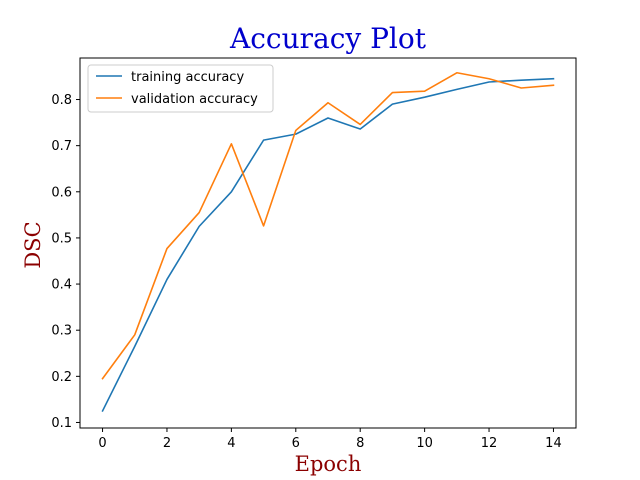 The width and height of the screenshot is (640, 480). Describe the element at coordinates (33, 244) in the screenshot. I see `y-axis-title: DSC` at that location.